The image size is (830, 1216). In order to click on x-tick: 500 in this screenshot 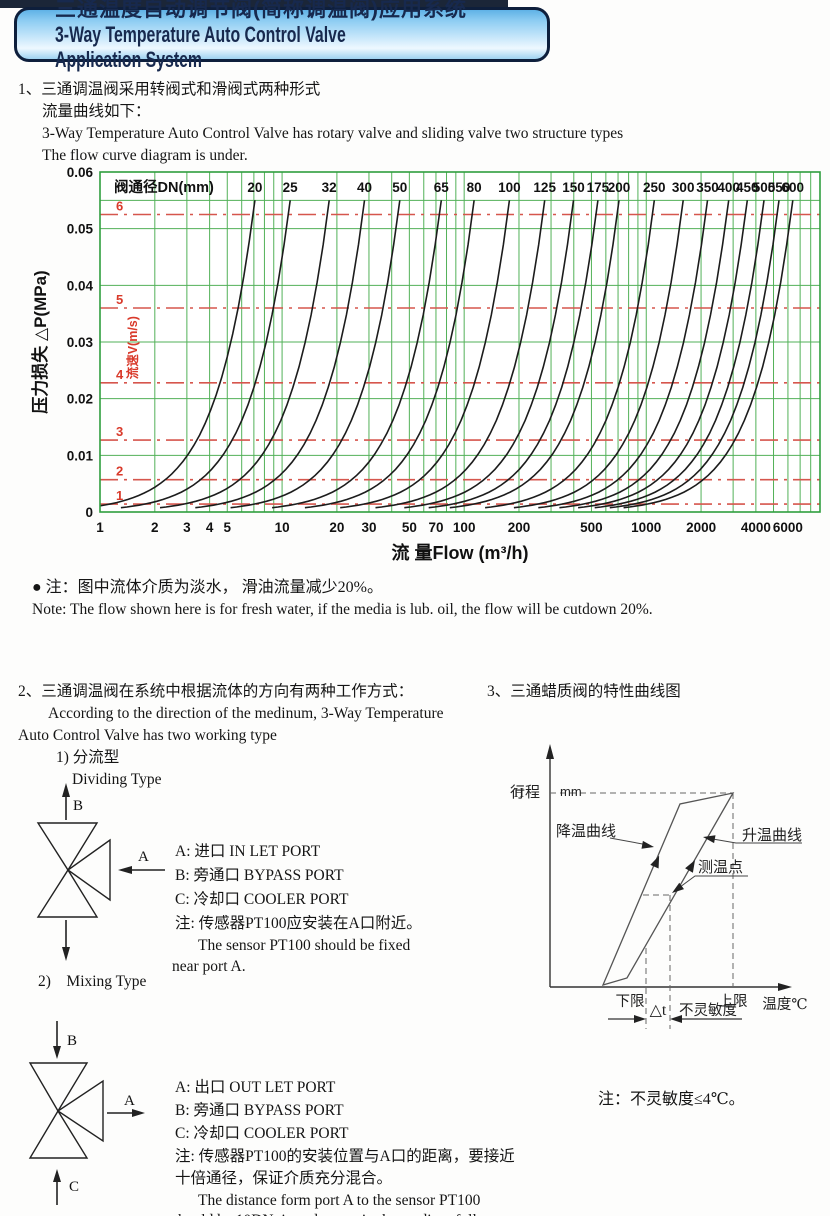, I will do `click(591, 527)`.